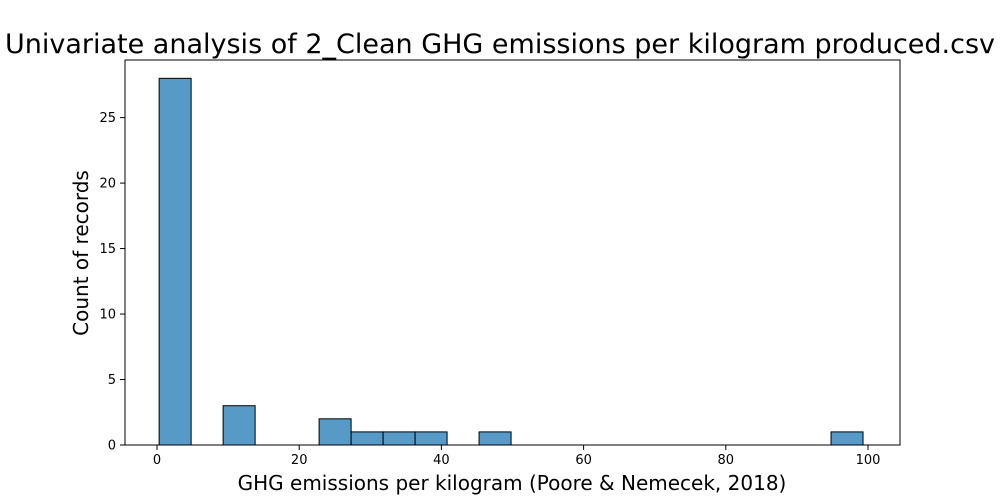 This screenshot has width=1000, height=500. Describe the element at coordinates (112, 446) in the screenshot. I see `y-tick-label: 0` at that location.